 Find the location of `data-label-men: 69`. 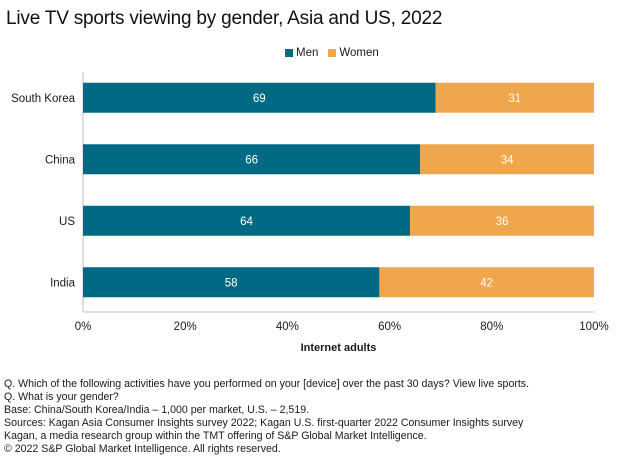

data-label-men: 69 is located at coordinates (259, 99).